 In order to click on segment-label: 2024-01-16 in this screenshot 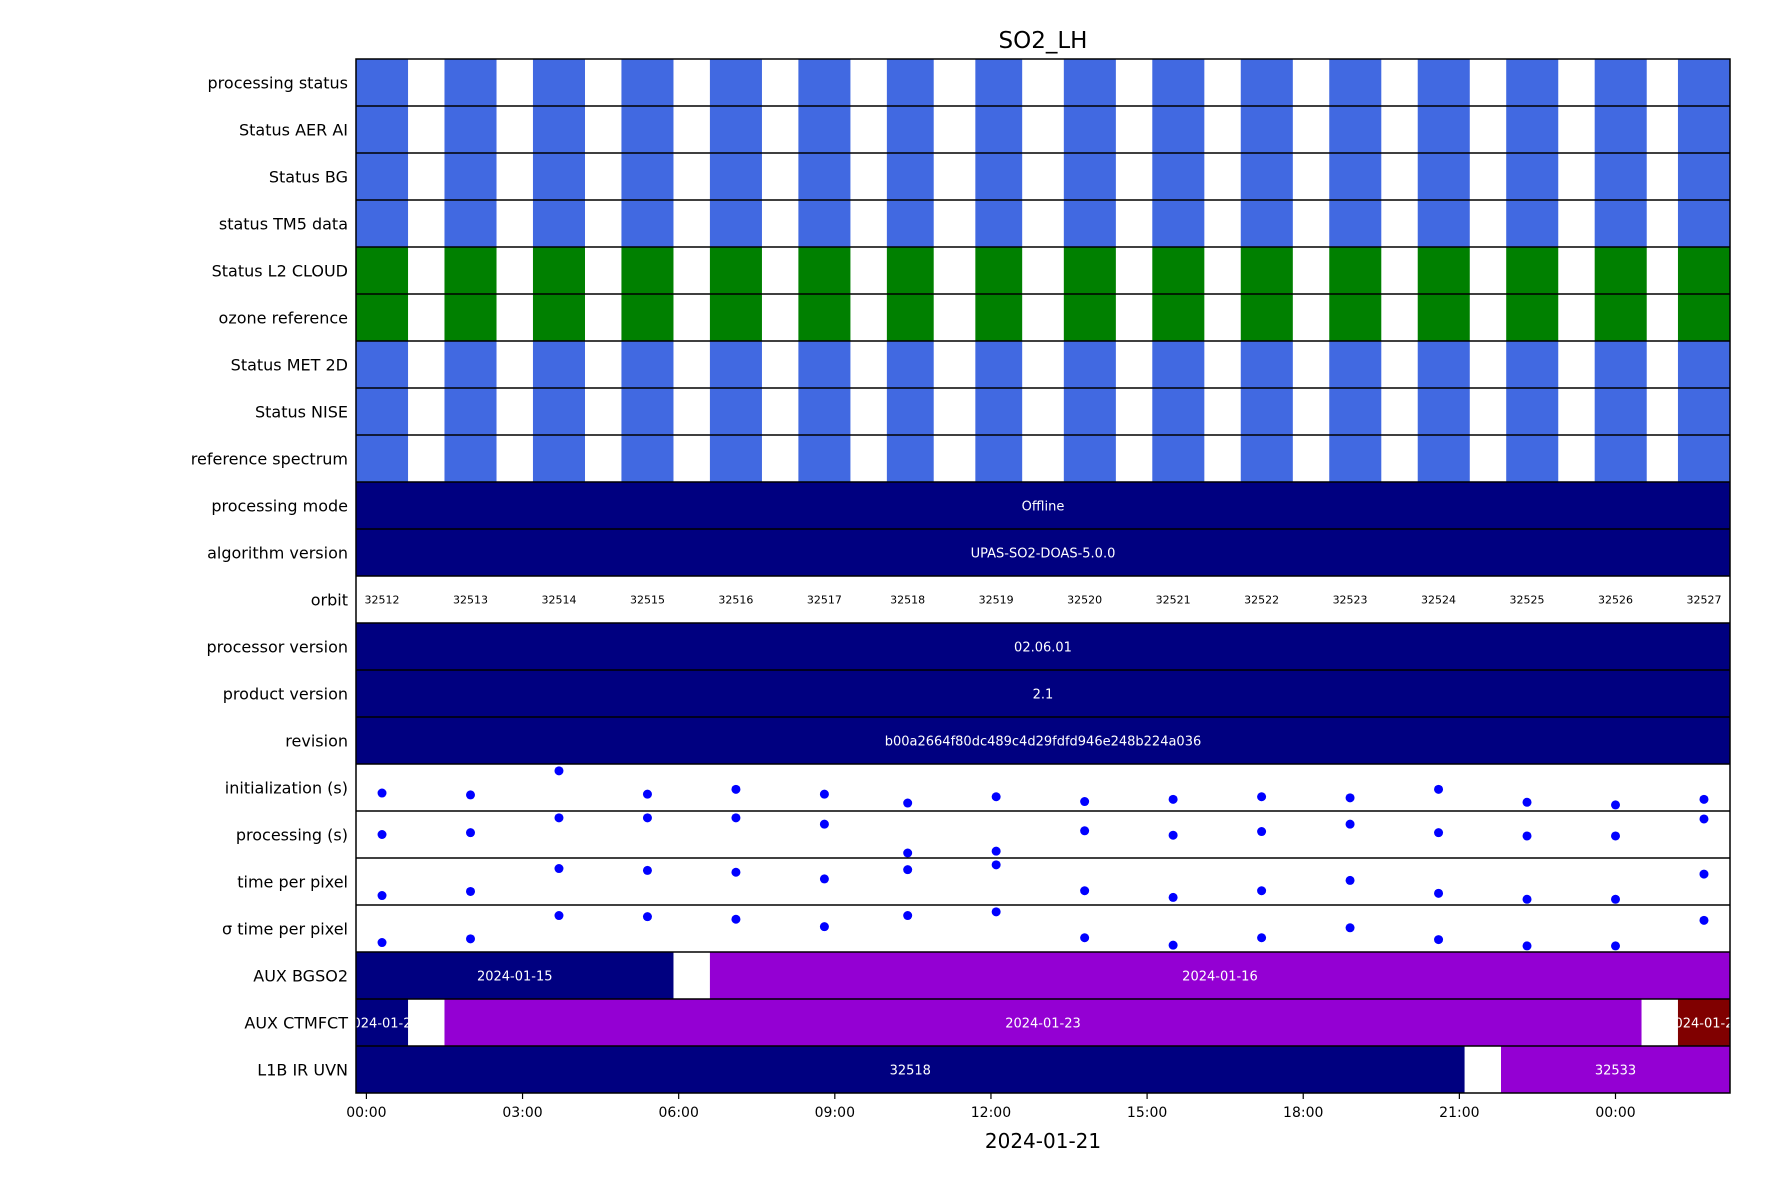, I will do `click(1220, 977)`.